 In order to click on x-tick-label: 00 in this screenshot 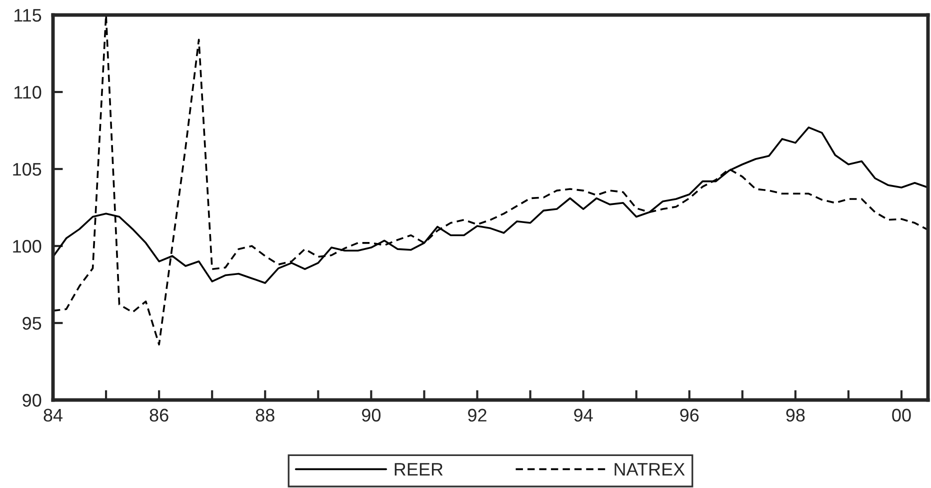, I will do `click(901, 415)`.